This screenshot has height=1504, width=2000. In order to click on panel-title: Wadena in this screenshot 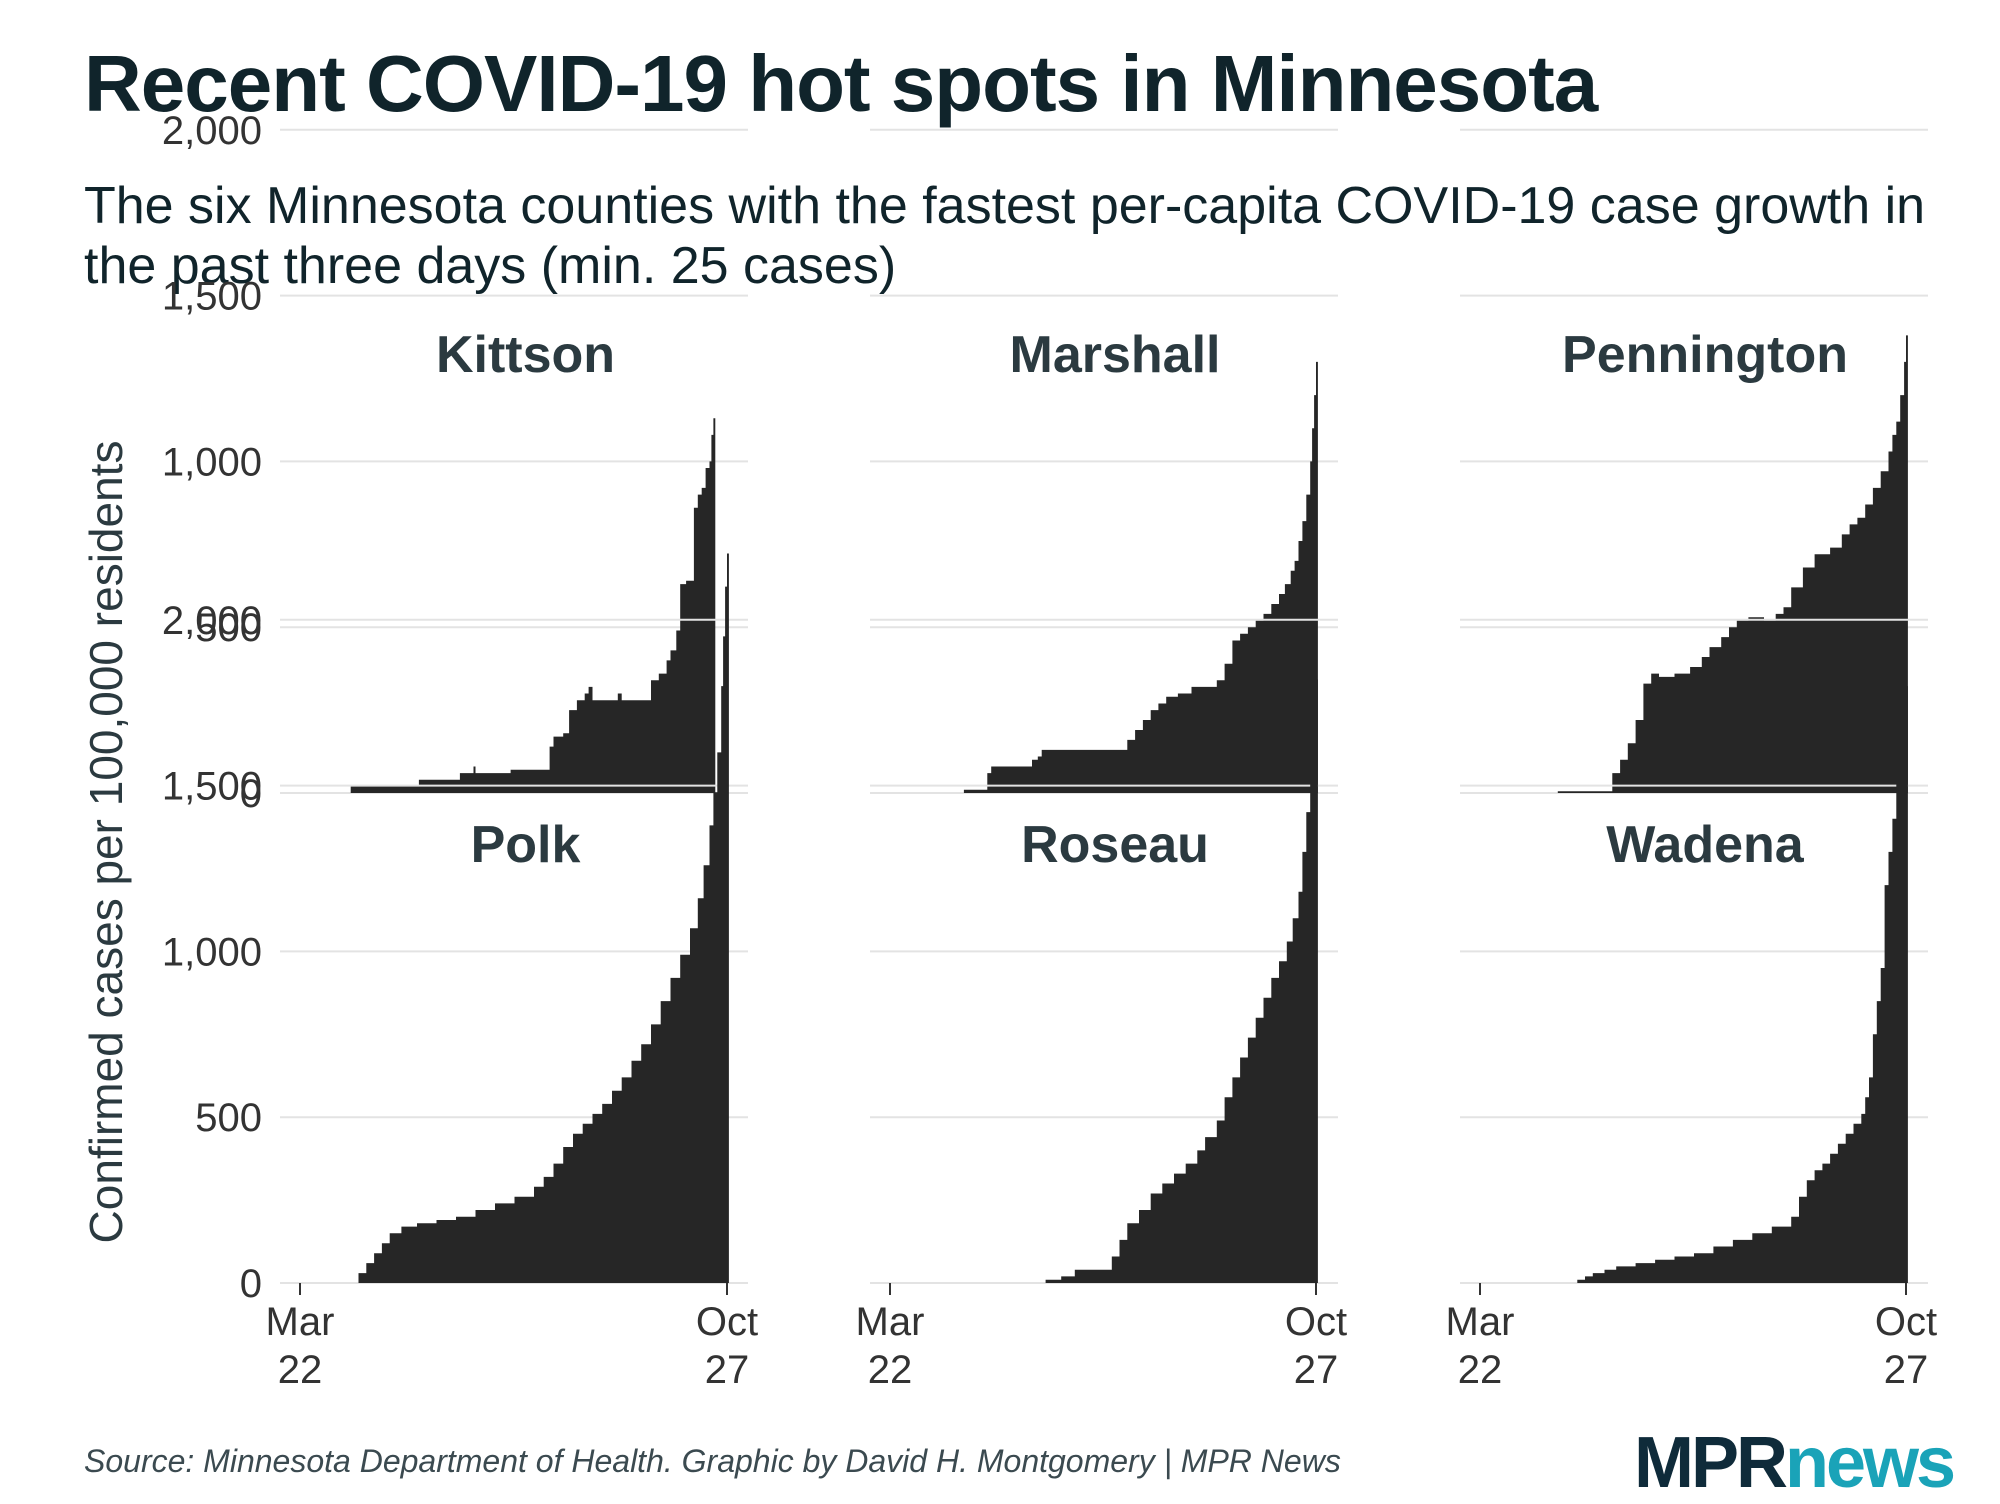, I will do `click(1705, 845)`.